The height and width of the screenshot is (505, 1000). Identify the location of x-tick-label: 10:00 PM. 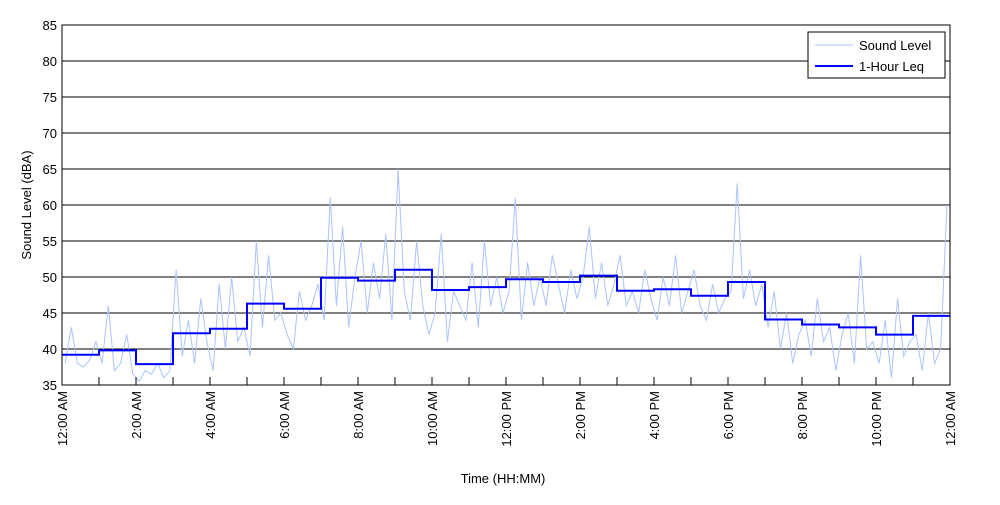
(876, 419).